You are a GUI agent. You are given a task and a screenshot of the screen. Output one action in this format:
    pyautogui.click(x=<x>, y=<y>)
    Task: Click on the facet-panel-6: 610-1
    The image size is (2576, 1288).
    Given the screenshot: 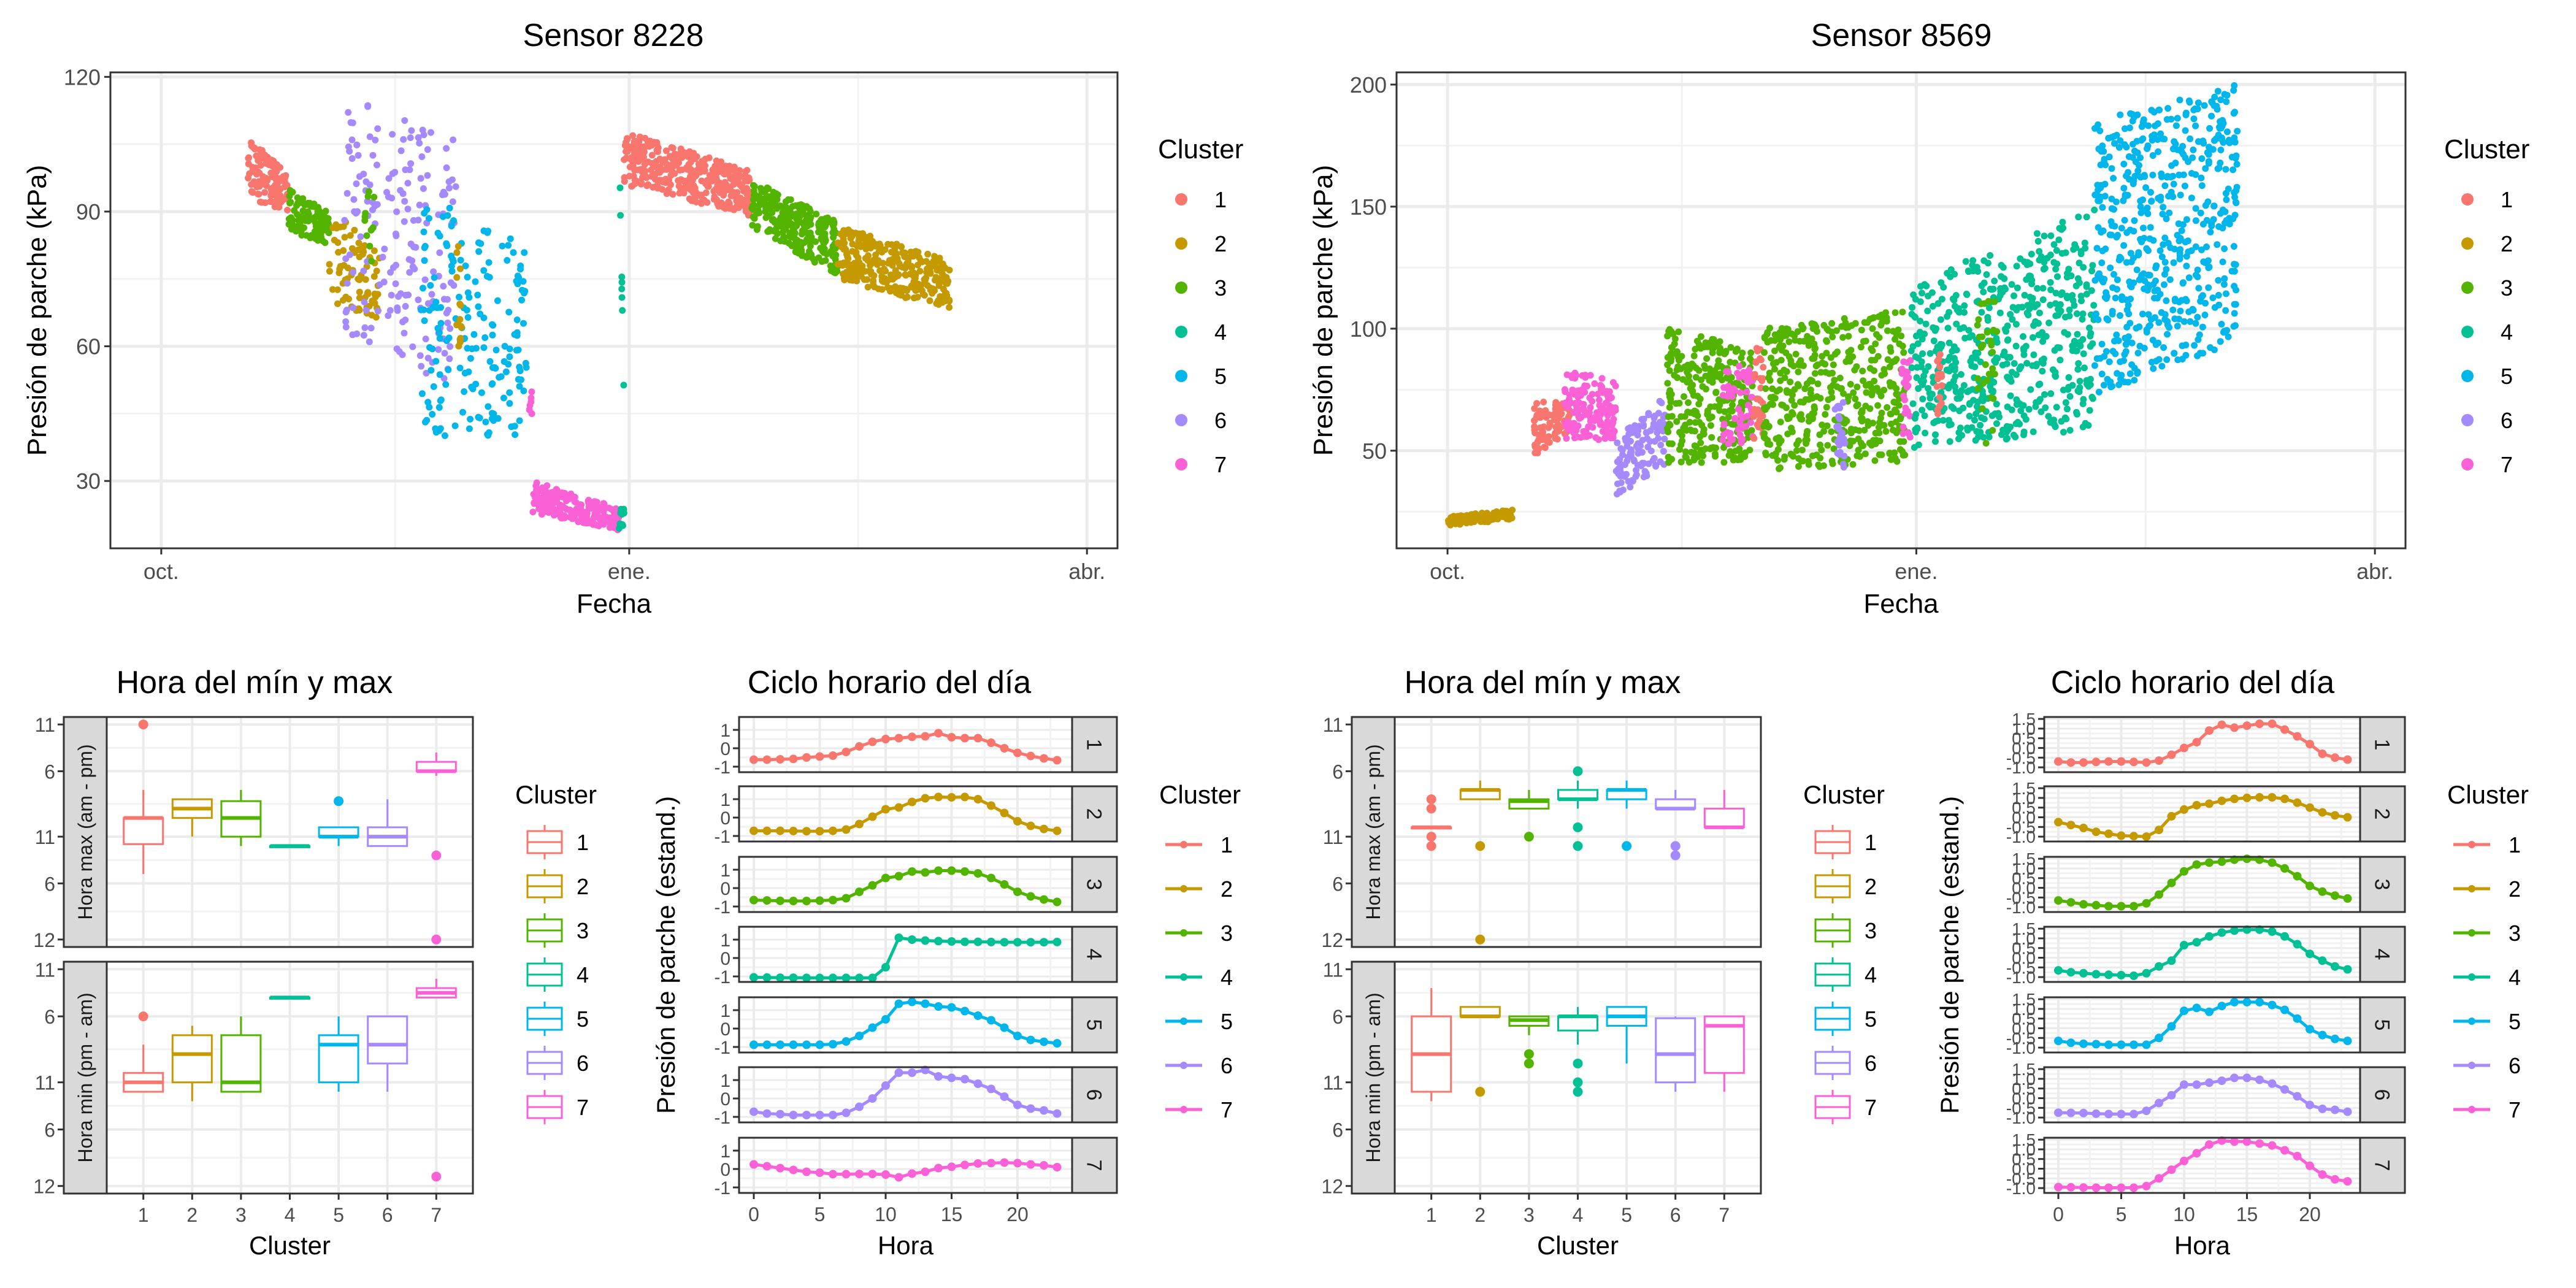 What is the action you would take?
    pyautogui.click(x=916, y=1096)
    